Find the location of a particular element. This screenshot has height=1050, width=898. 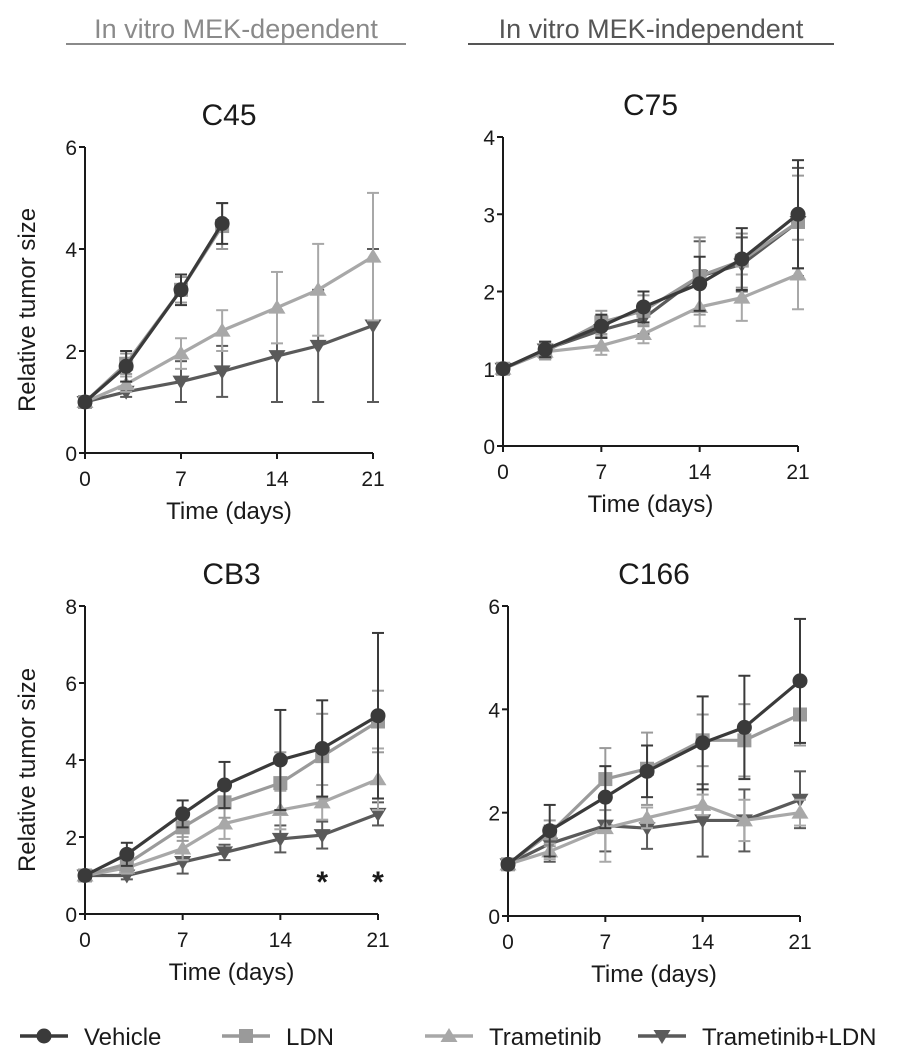

series-trametinib is located at coordinates (229, 299).